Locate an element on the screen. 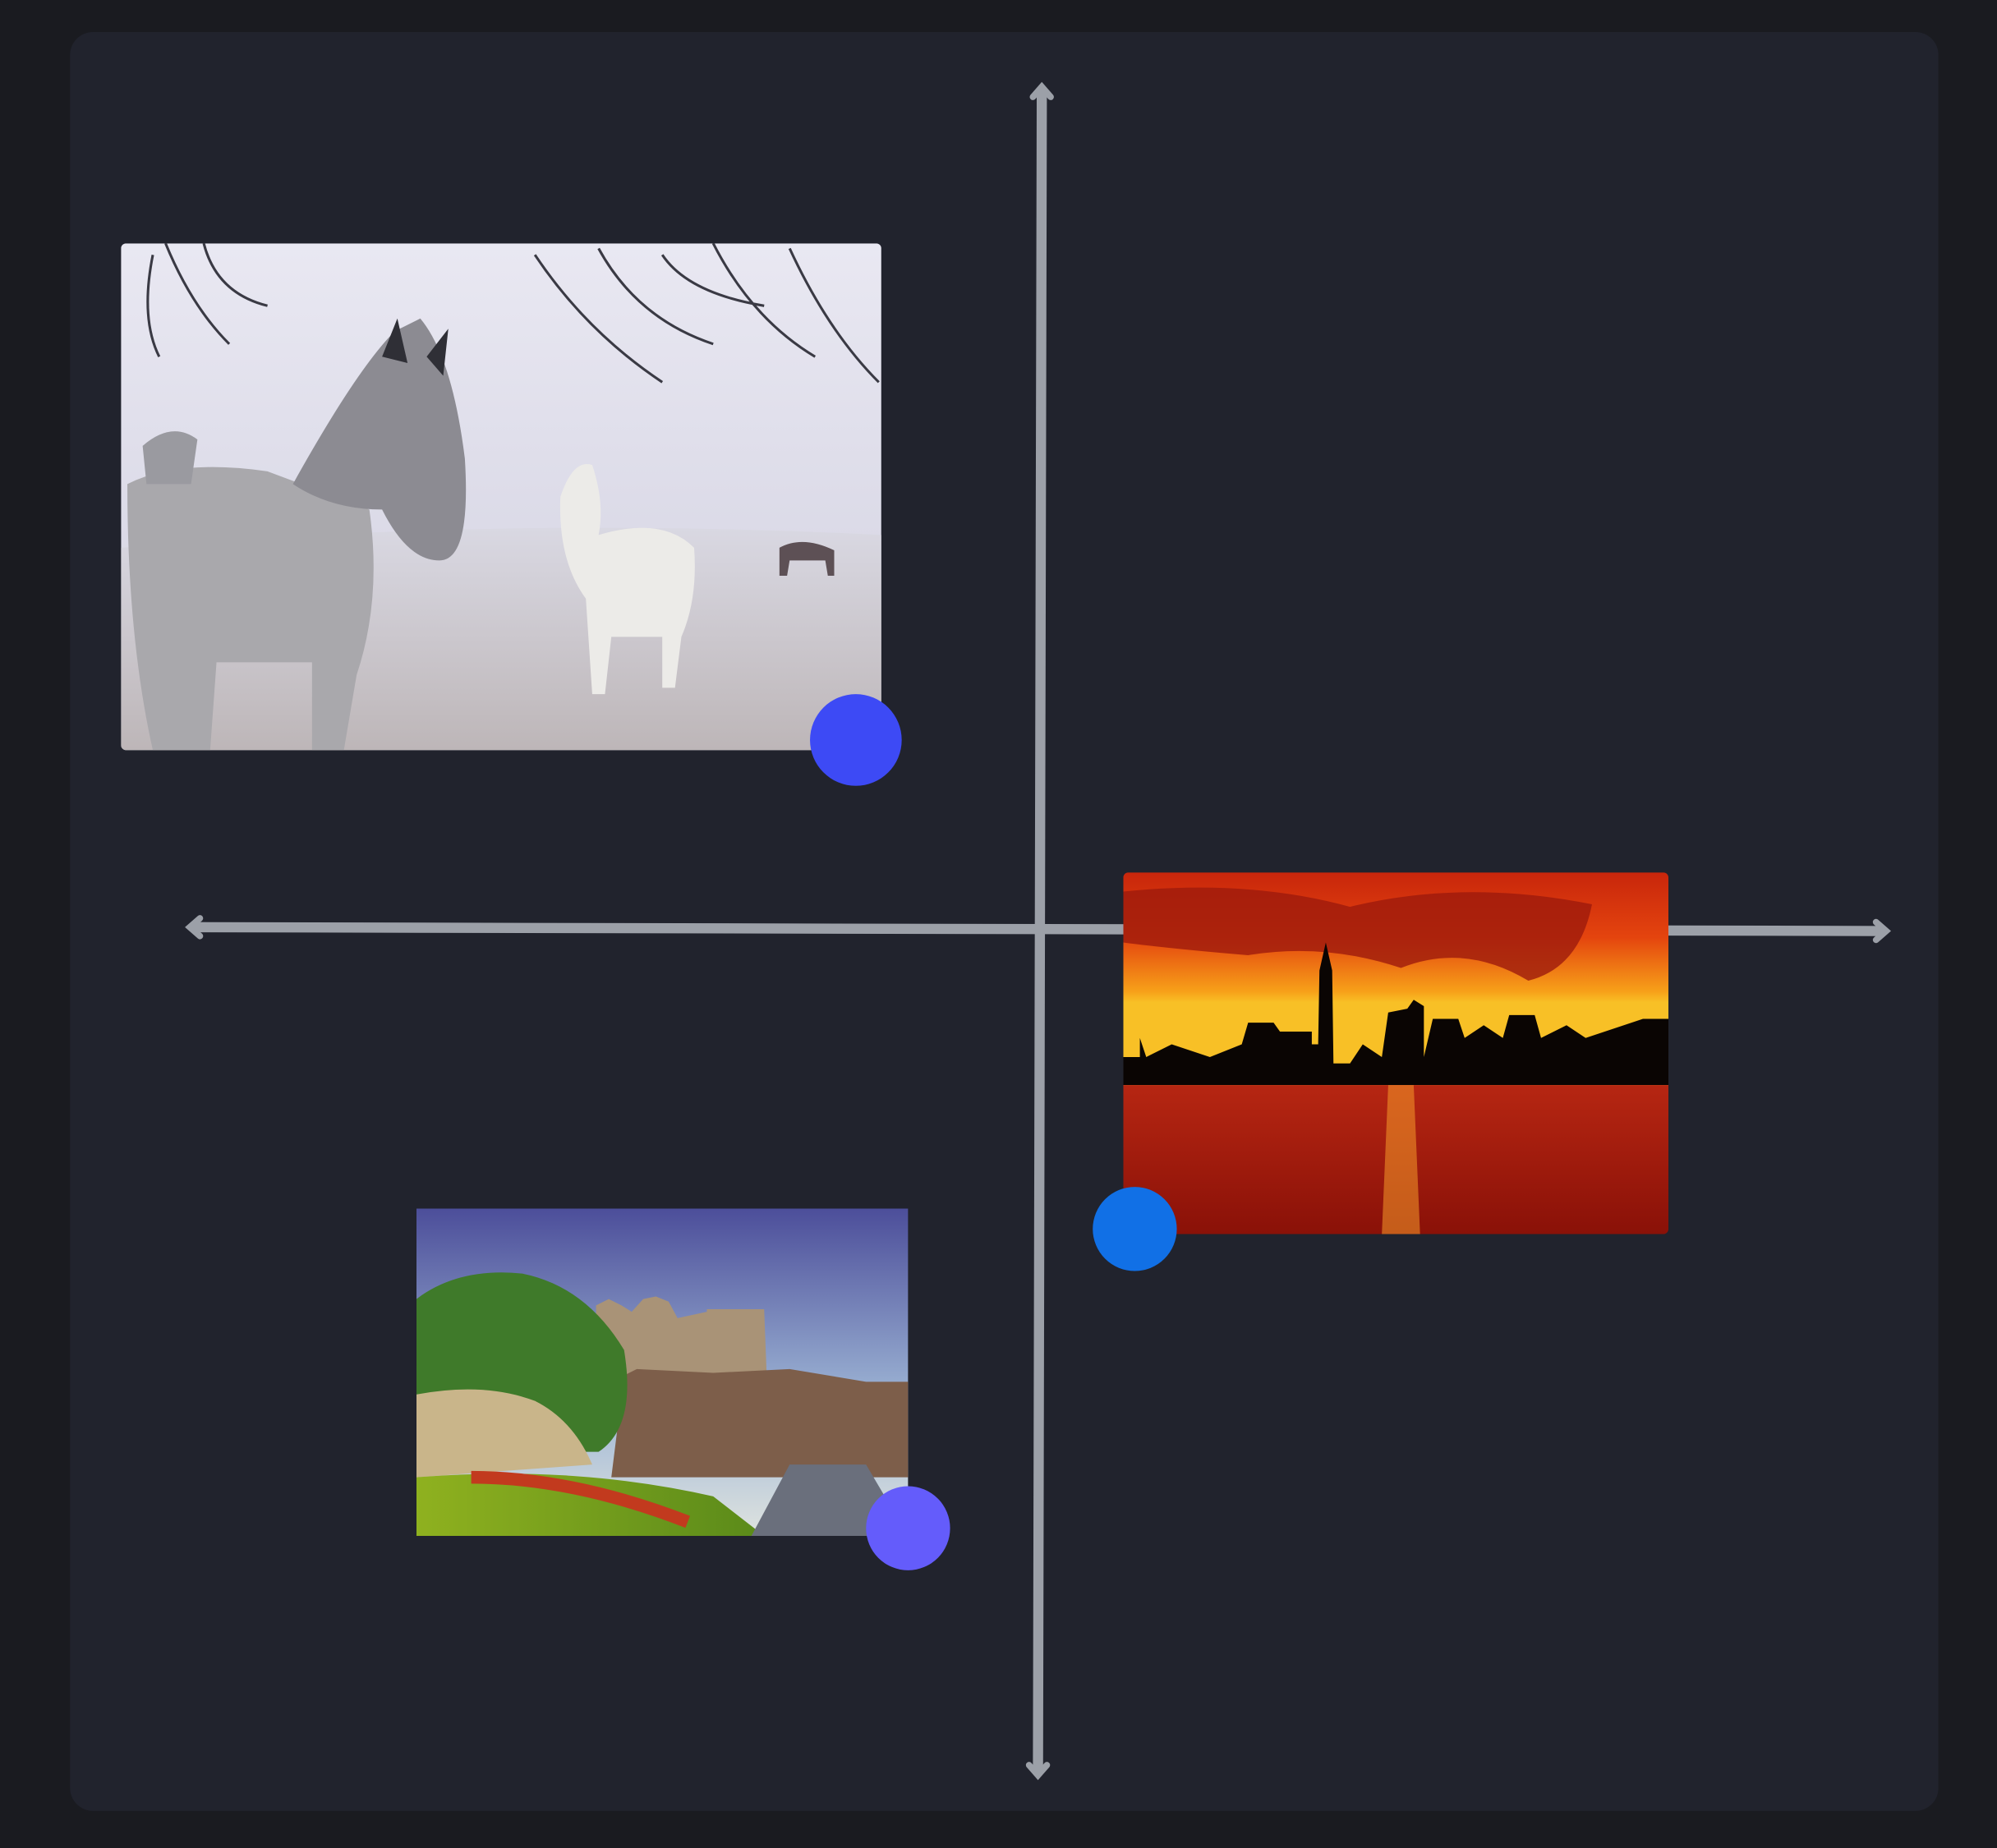 This screenshot has height=1848, width=1997. arrow-down is located at coordinates (1038, 1771).